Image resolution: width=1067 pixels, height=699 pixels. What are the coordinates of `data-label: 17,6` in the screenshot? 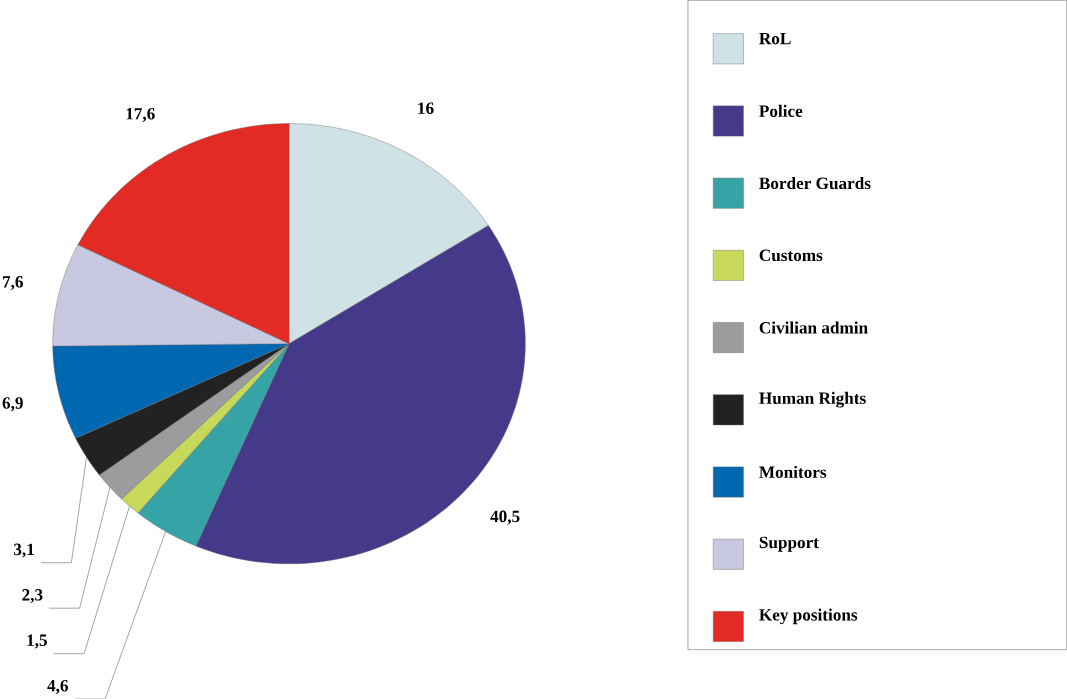 It's located at (140, 114).